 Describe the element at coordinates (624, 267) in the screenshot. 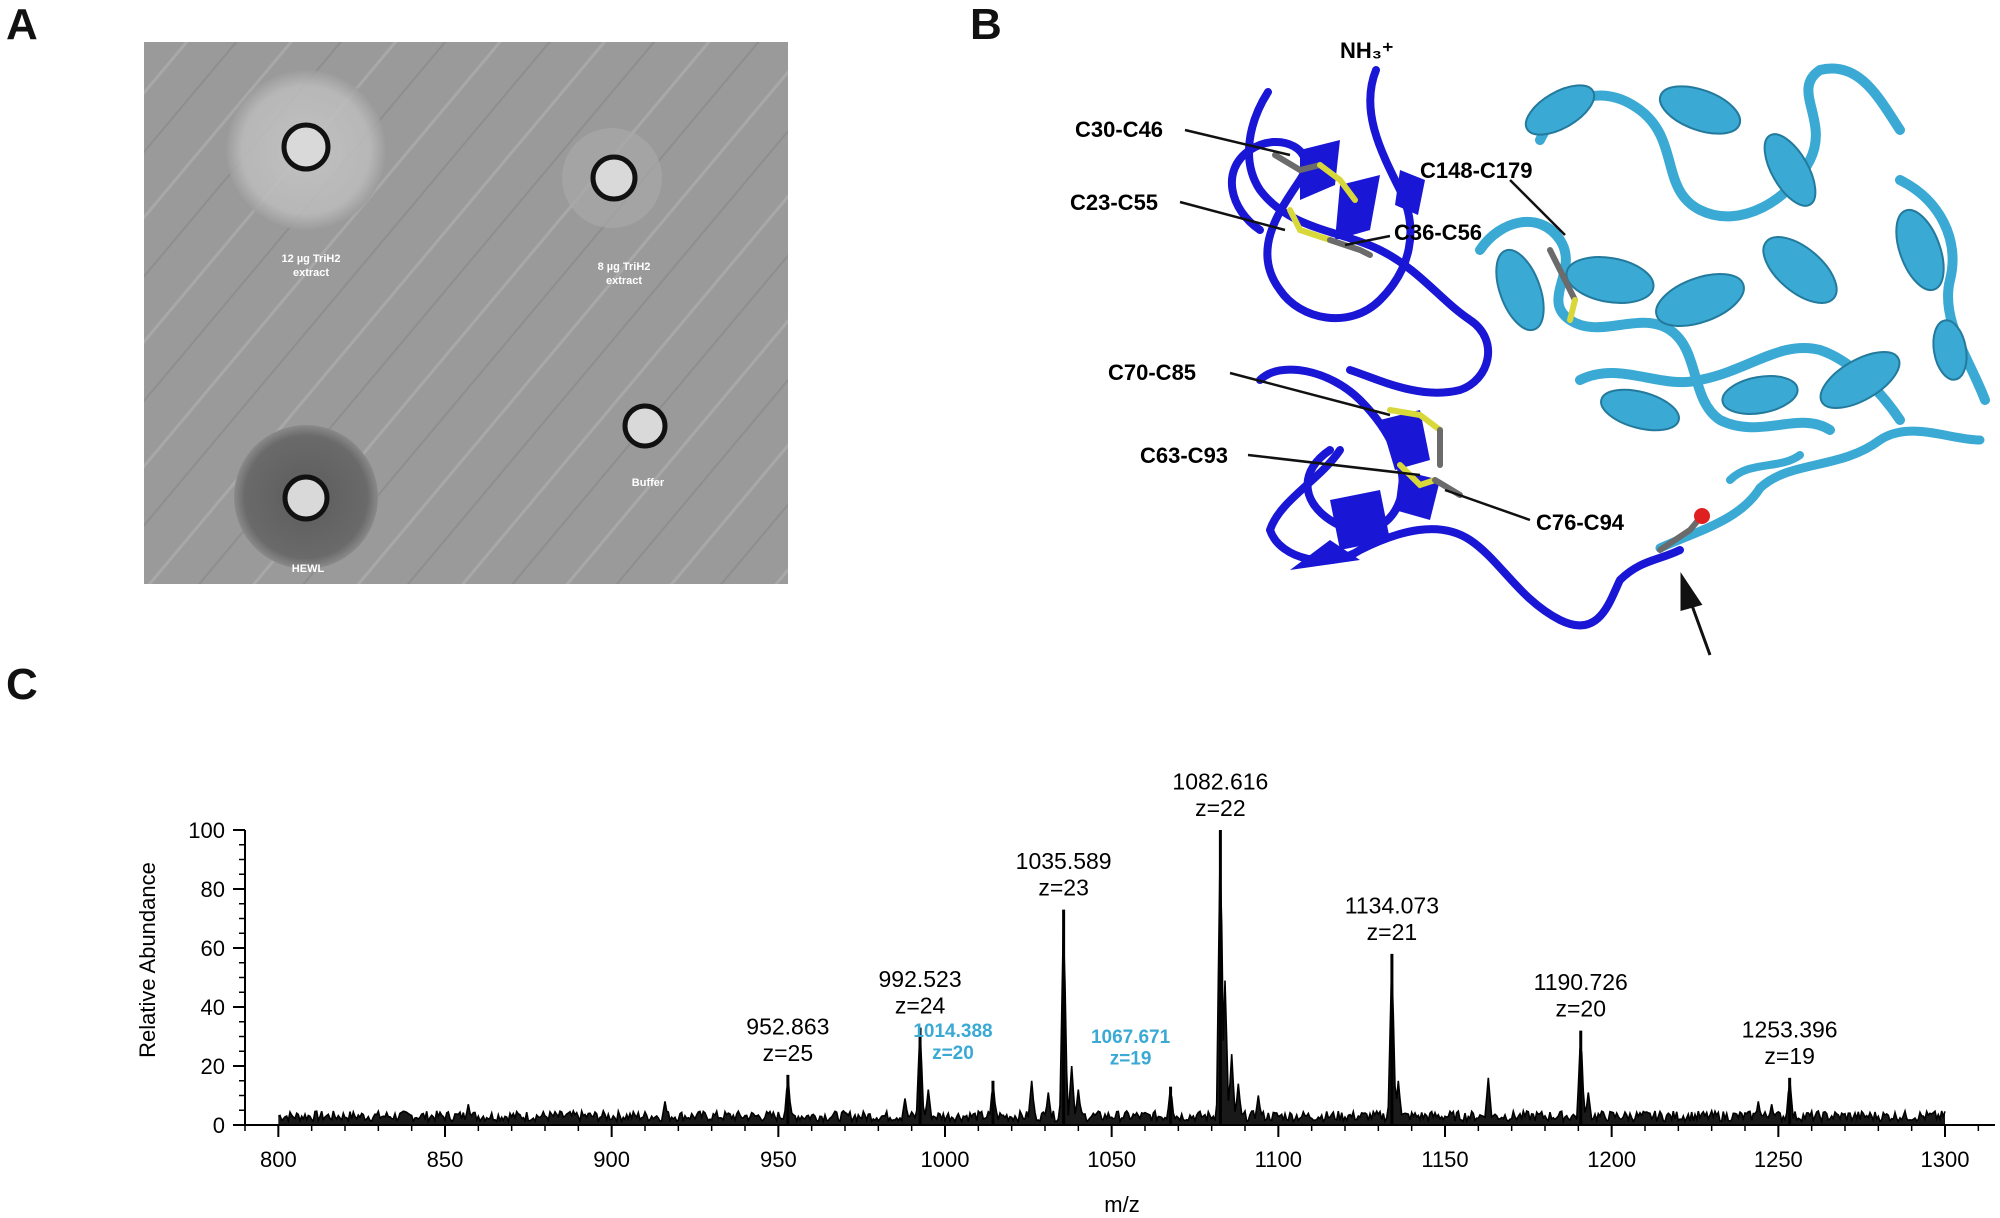

I see `well-label-8ug-line1: 8 µg TriH2` at that location.